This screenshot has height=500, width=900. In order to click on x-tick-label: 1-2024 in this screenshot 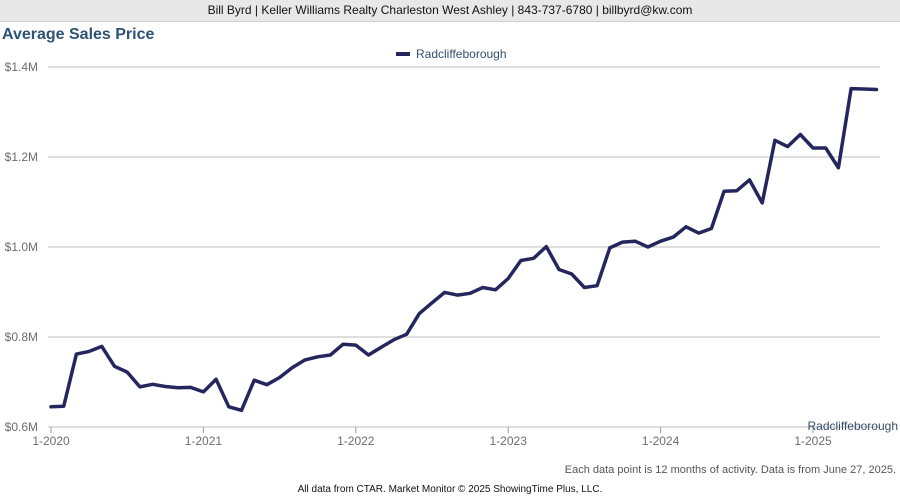, I will do `click(661, 441)`.